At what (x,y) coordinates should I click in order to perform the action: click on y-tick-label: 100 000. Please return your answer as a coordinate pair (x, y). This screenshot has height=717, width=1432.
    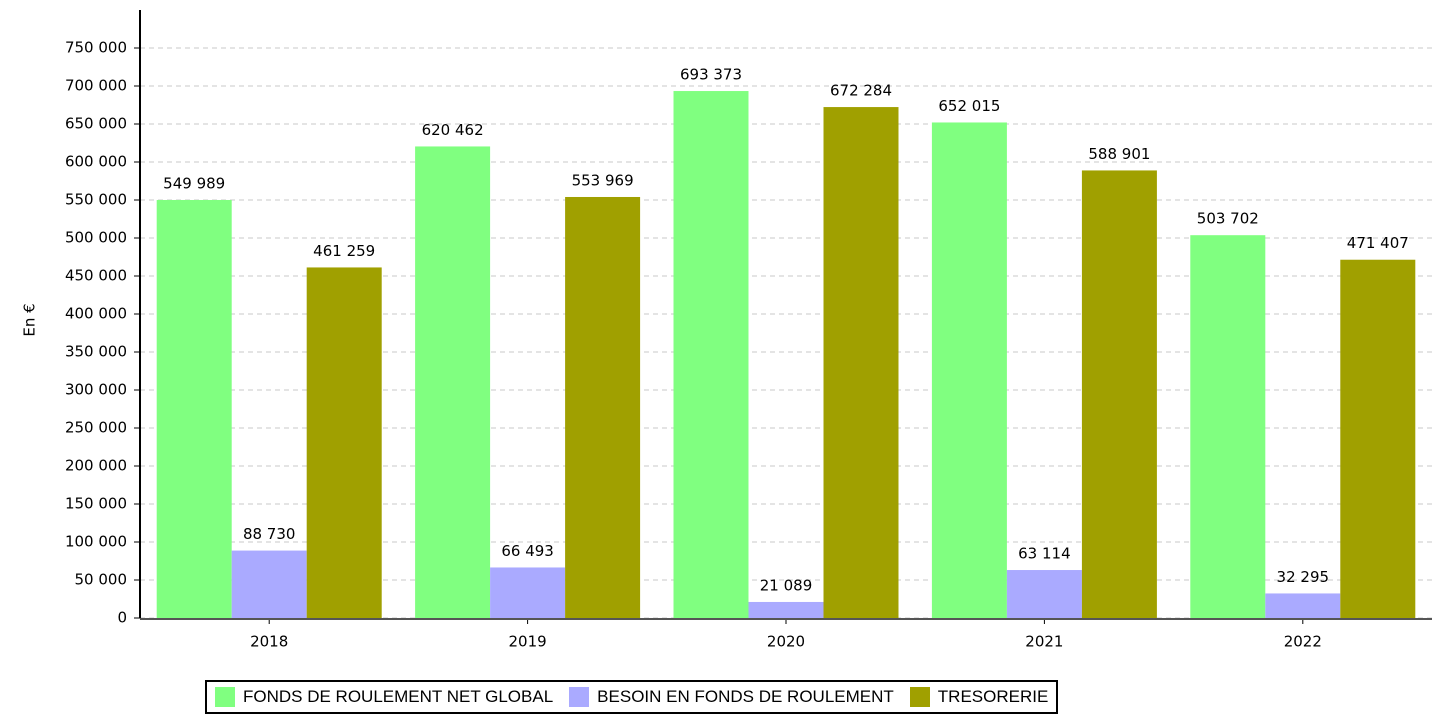
    Looking at the image, I should click on (96, 542).